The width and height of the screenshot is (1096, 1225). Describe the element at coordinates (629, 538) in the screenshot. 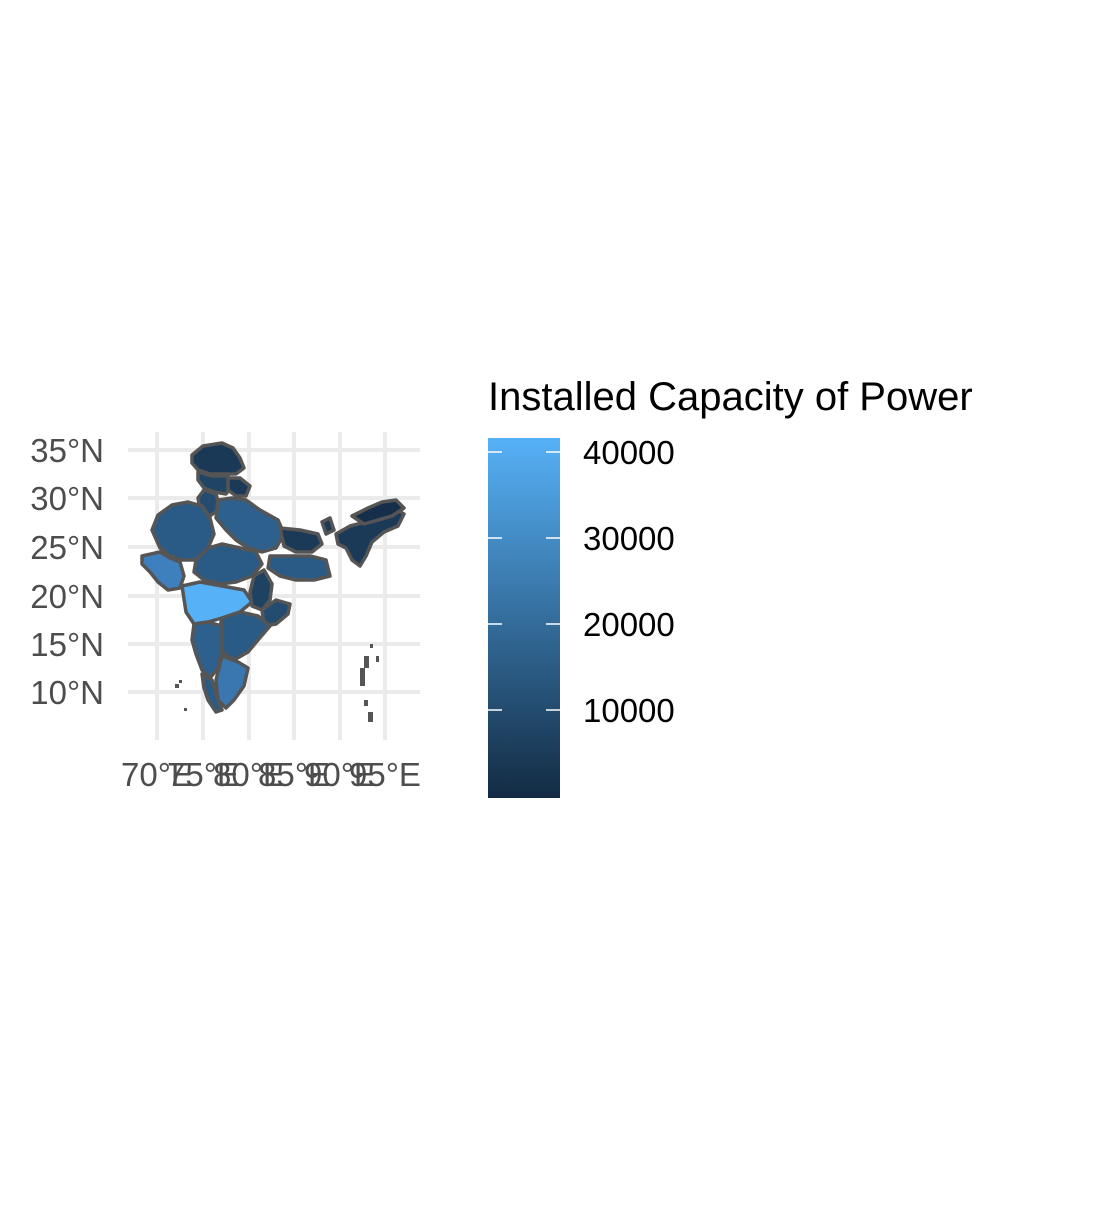

I see `legend-tick-label: 30000` at that location.